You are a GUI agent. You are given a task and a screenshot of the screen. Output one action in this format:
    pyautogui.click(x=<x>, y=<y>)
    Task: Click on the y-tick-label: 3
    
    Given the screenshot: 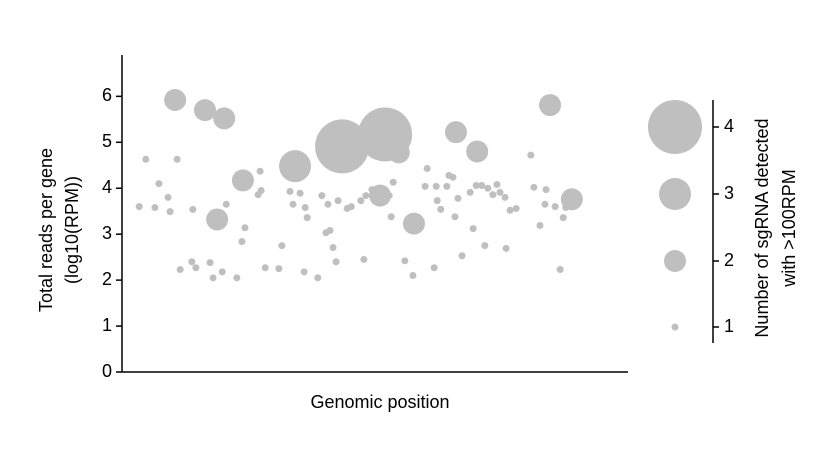 What is the action you would take?
    pyautogui.click(x=107, y=233)
    